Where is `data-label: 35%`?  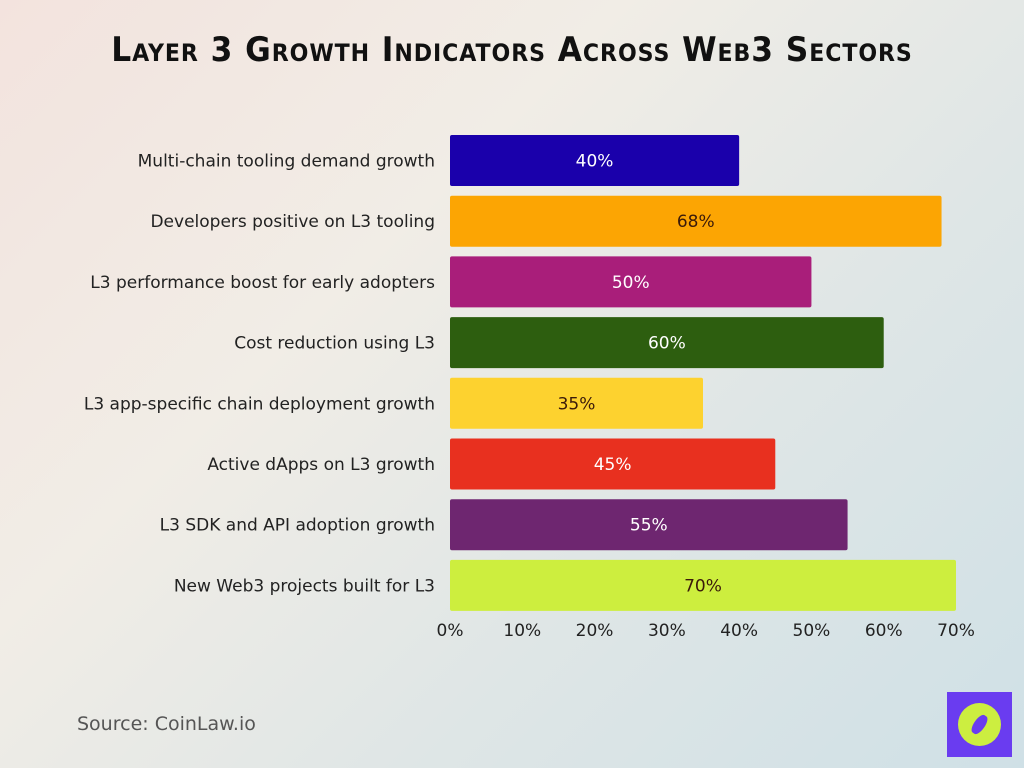 data-label: 35% is located at coordinates (577, 404).